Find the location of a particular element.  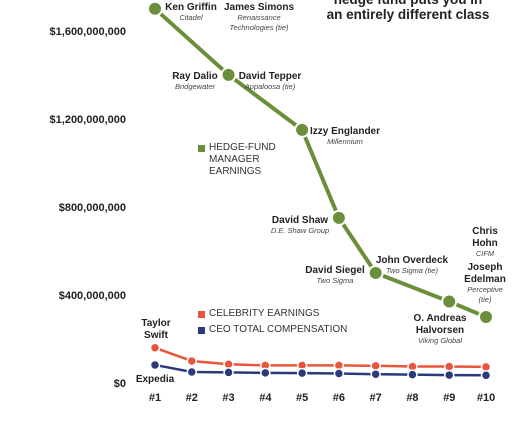

legend-label: HEDGE-FUND MANAGER EARNINGS is located at coordinates (242, 159).